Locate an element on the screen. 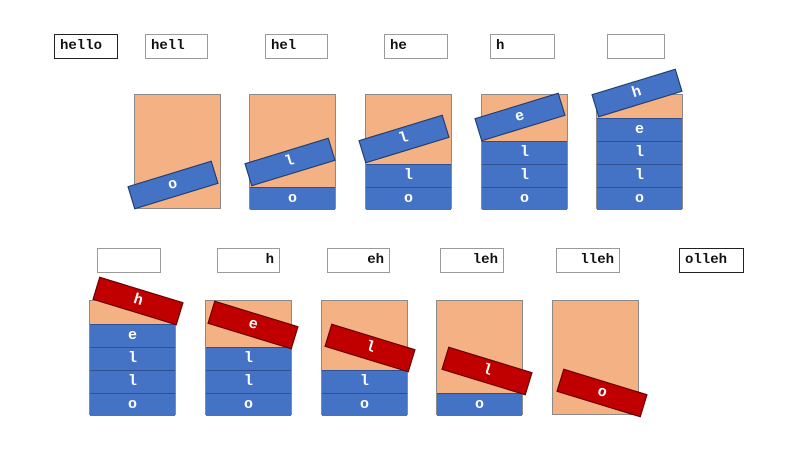 The height and width of the screenshot is (450, 800). pop-stack-3: l o l is located at coordinates (368, 358).